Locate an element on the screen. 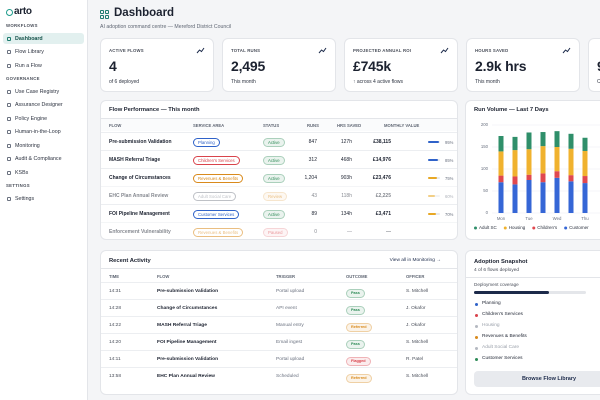 The height and width of the screenshot is (400, 600). kpi-card: ACTIVE FLOWS 4 of 6 deployed is located at coordinates (157, 65).